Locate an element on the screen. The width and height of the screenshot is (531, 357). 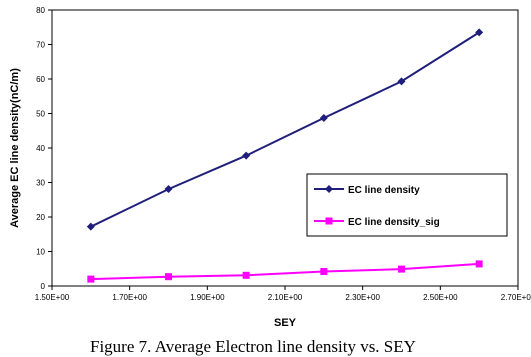
y-axis-label: Average EC line density(nC/m) is located at coordinates (15, 148).